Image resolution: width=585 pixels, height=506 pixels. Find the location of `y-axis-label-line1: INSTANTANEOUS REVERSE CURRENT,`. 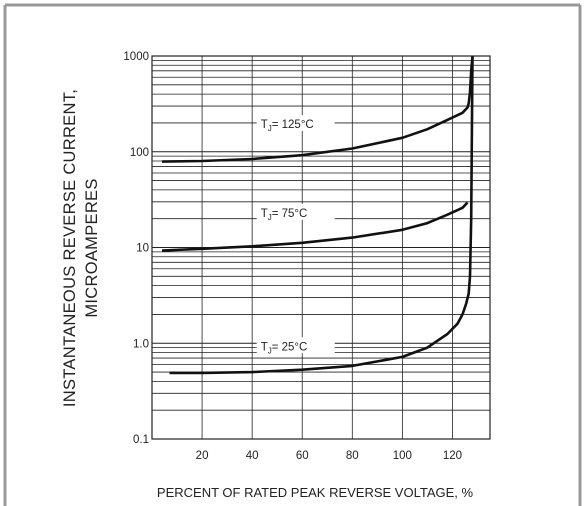

y-axis-label-line1: INSTANTANEOUS REVERSE CURRENT, is located at coordinates (70, 248).